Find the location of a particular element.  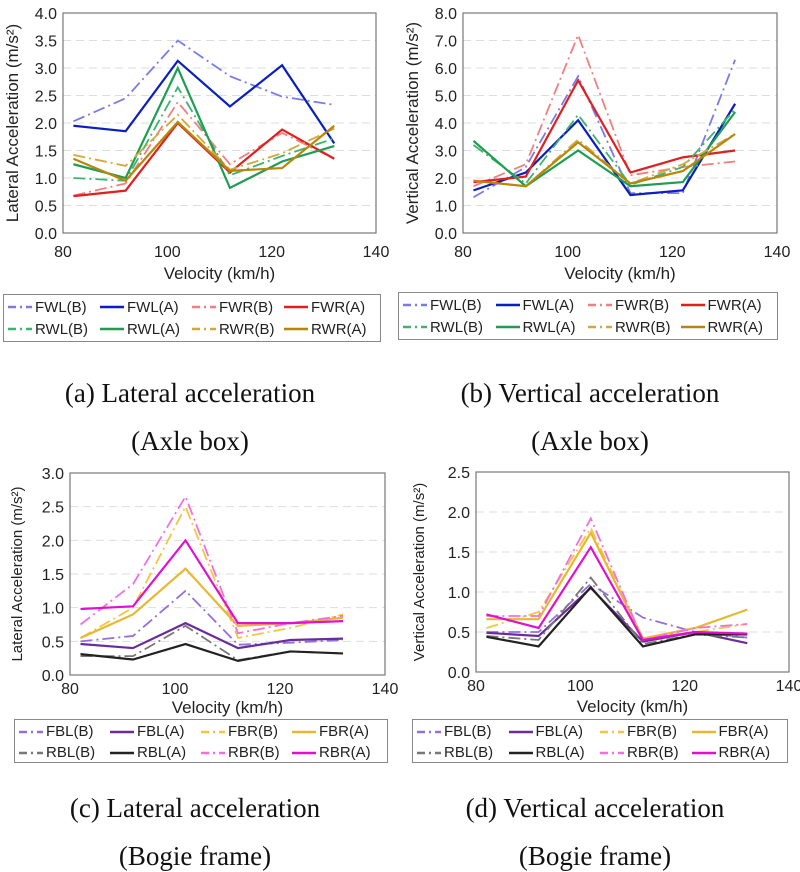

figure-caption: (b) Vertical acceleration is located at coordinates (590, 393).